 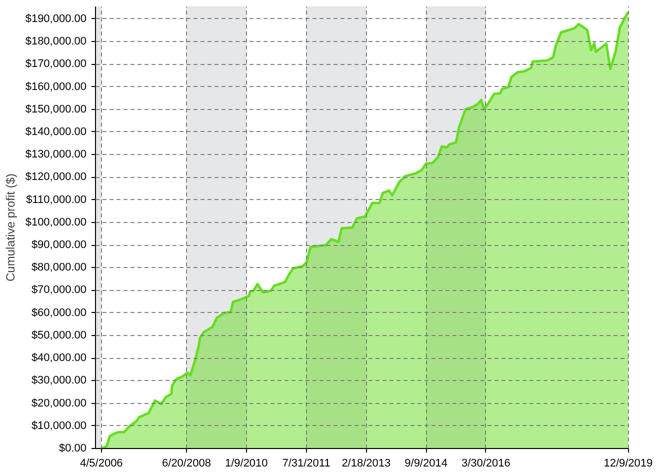 I want to click on x-tick-label: 6/20/2008, so click(x=186, y=464).